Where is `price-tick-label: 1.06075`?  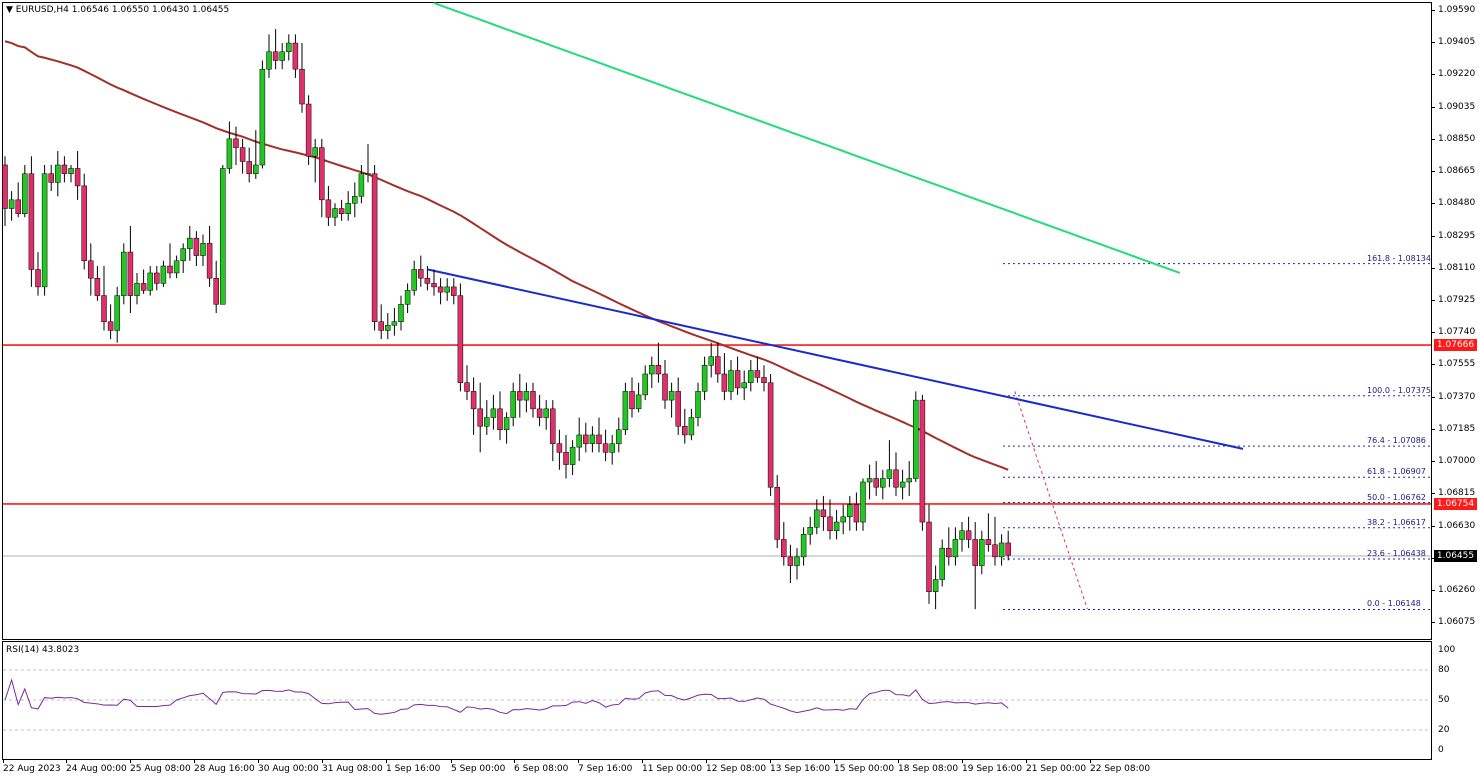
price-tick-label: 1.06075 is located at coordinates (1457, 622).